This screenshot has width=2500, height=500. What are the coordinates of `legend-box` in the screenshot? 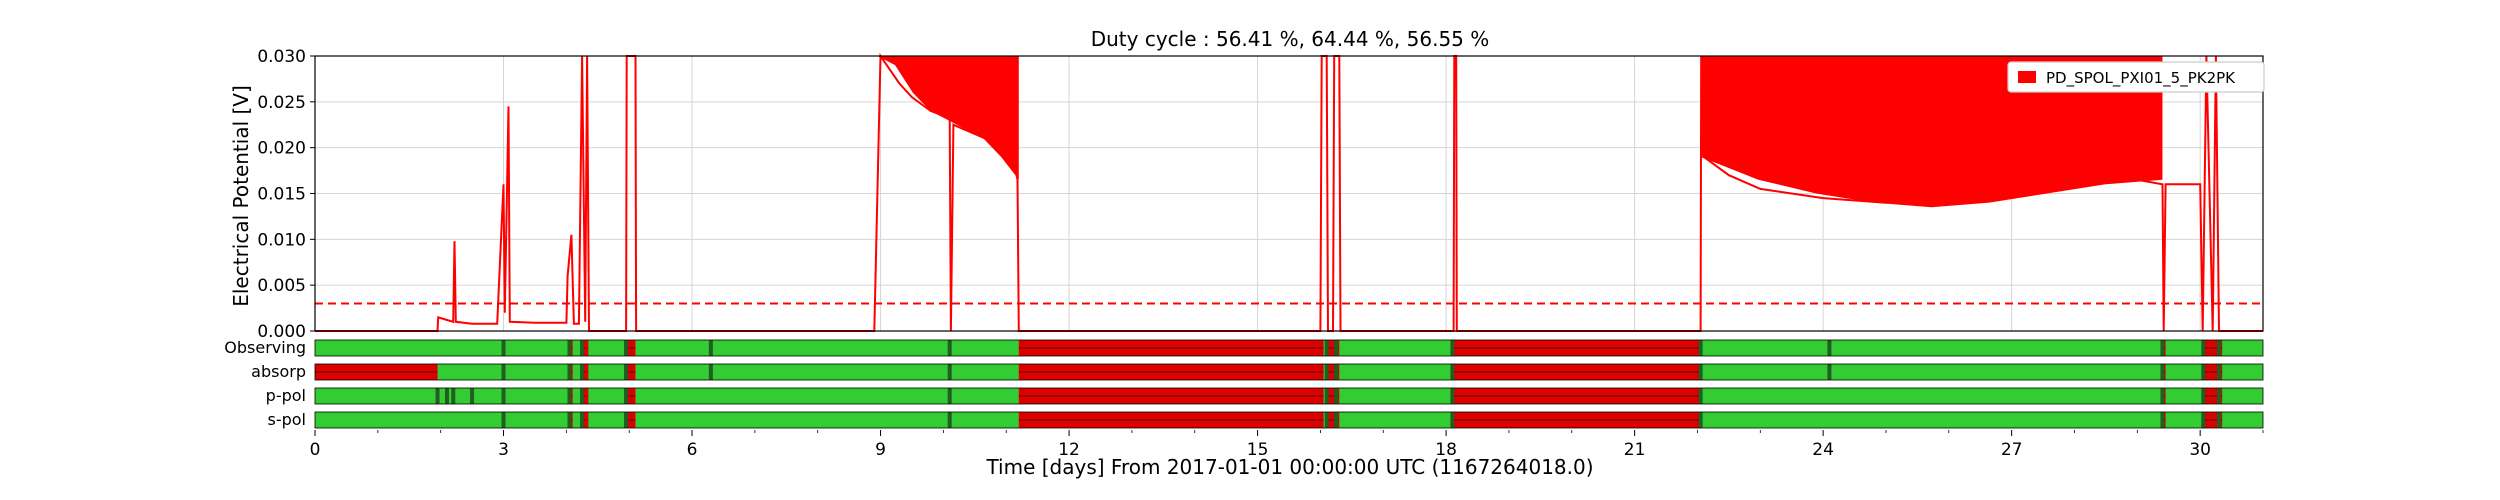 It's located at (2136, 77).